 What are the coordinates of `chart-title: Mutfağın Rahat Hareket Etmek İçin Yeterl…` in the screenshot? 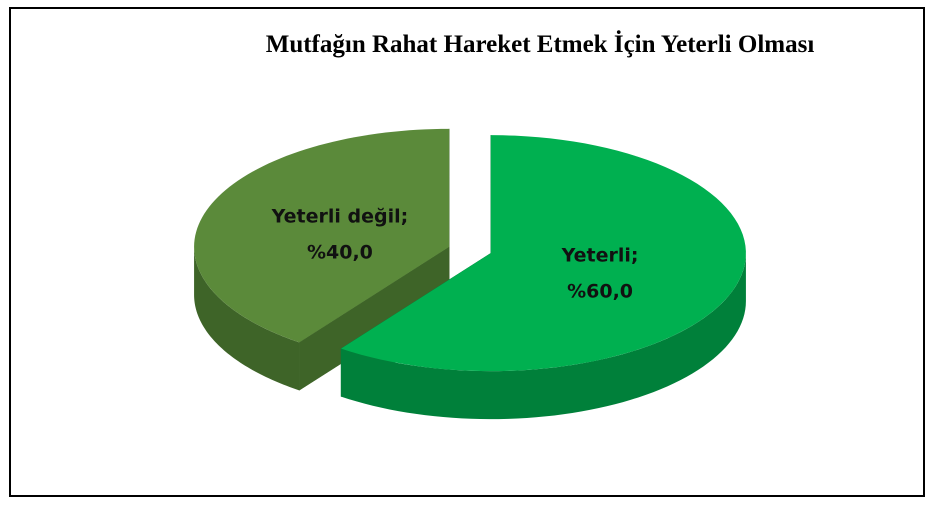 It's located at (540, 44).